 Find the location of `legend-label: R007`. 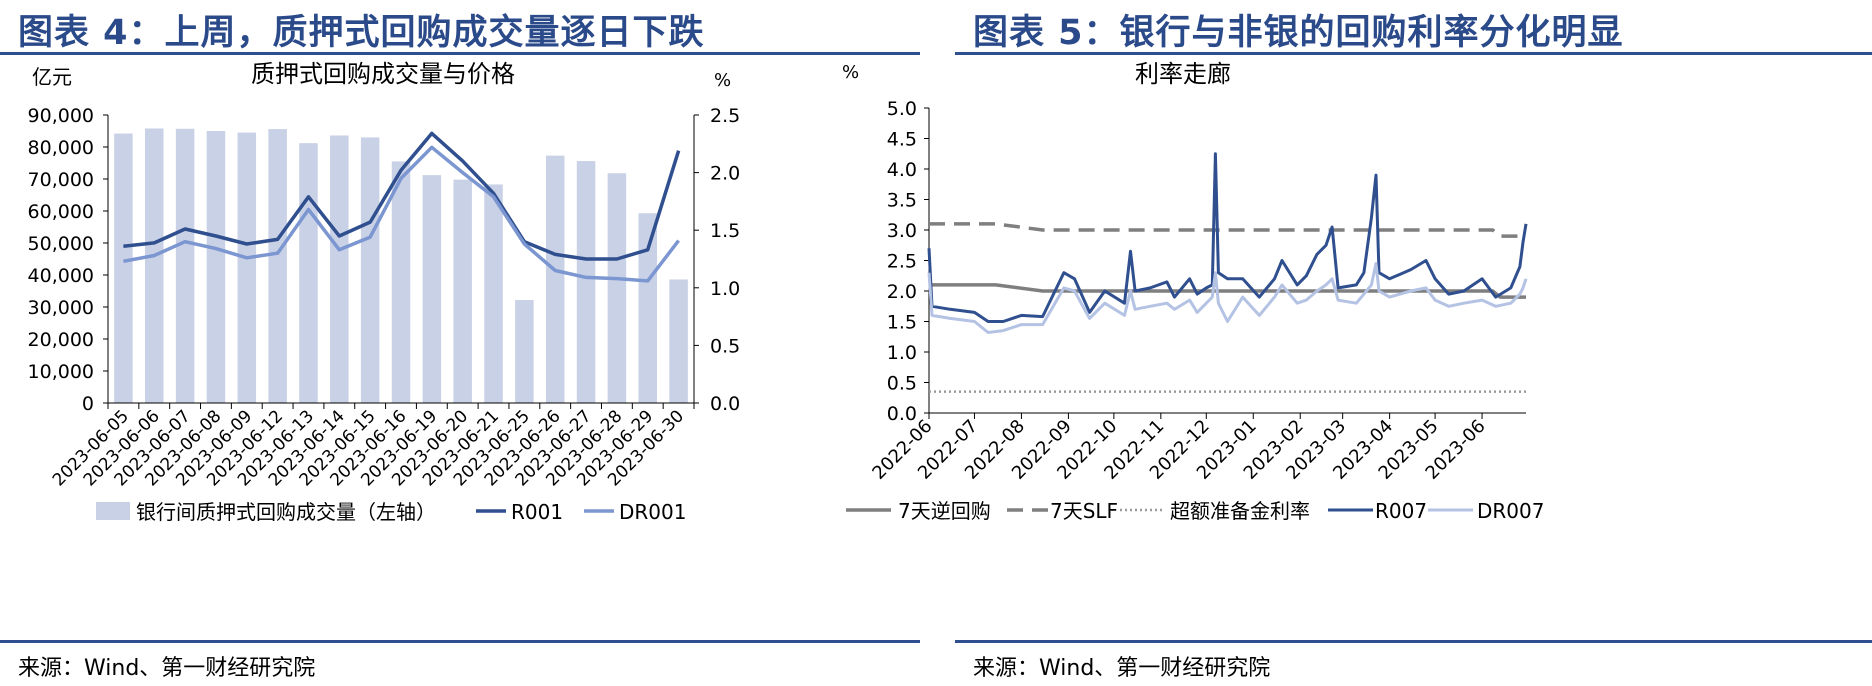

legend-label: R007 is located at coordinates (1401, 511).